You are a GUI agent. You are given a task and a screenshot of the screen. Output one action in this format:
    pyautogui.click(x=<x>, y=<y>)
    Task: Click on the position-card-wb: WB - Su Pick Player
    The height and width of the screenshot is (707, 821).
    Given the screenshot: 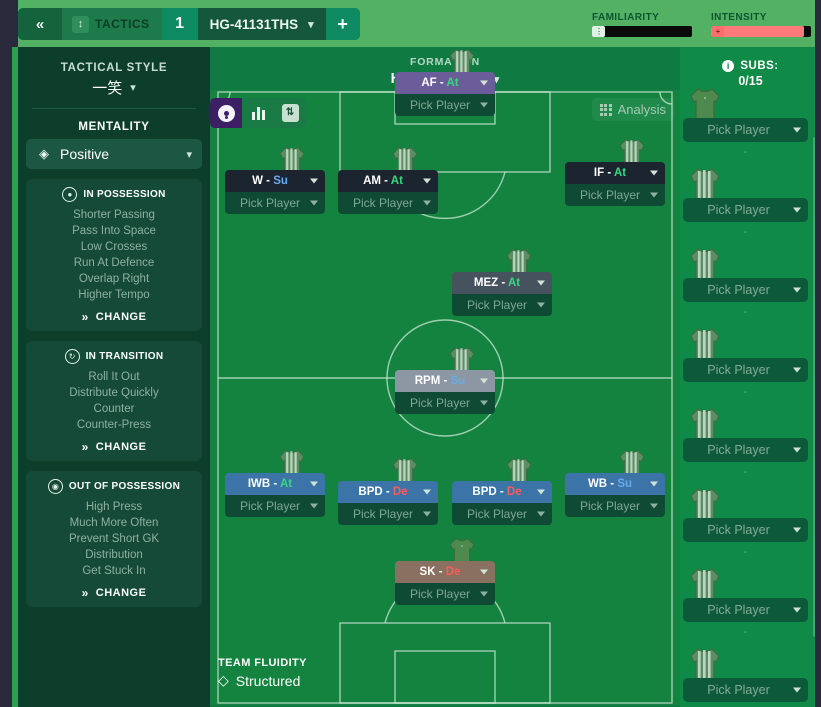 What is the action you would take?
    pyautogui.click(x=615, y=483)
    